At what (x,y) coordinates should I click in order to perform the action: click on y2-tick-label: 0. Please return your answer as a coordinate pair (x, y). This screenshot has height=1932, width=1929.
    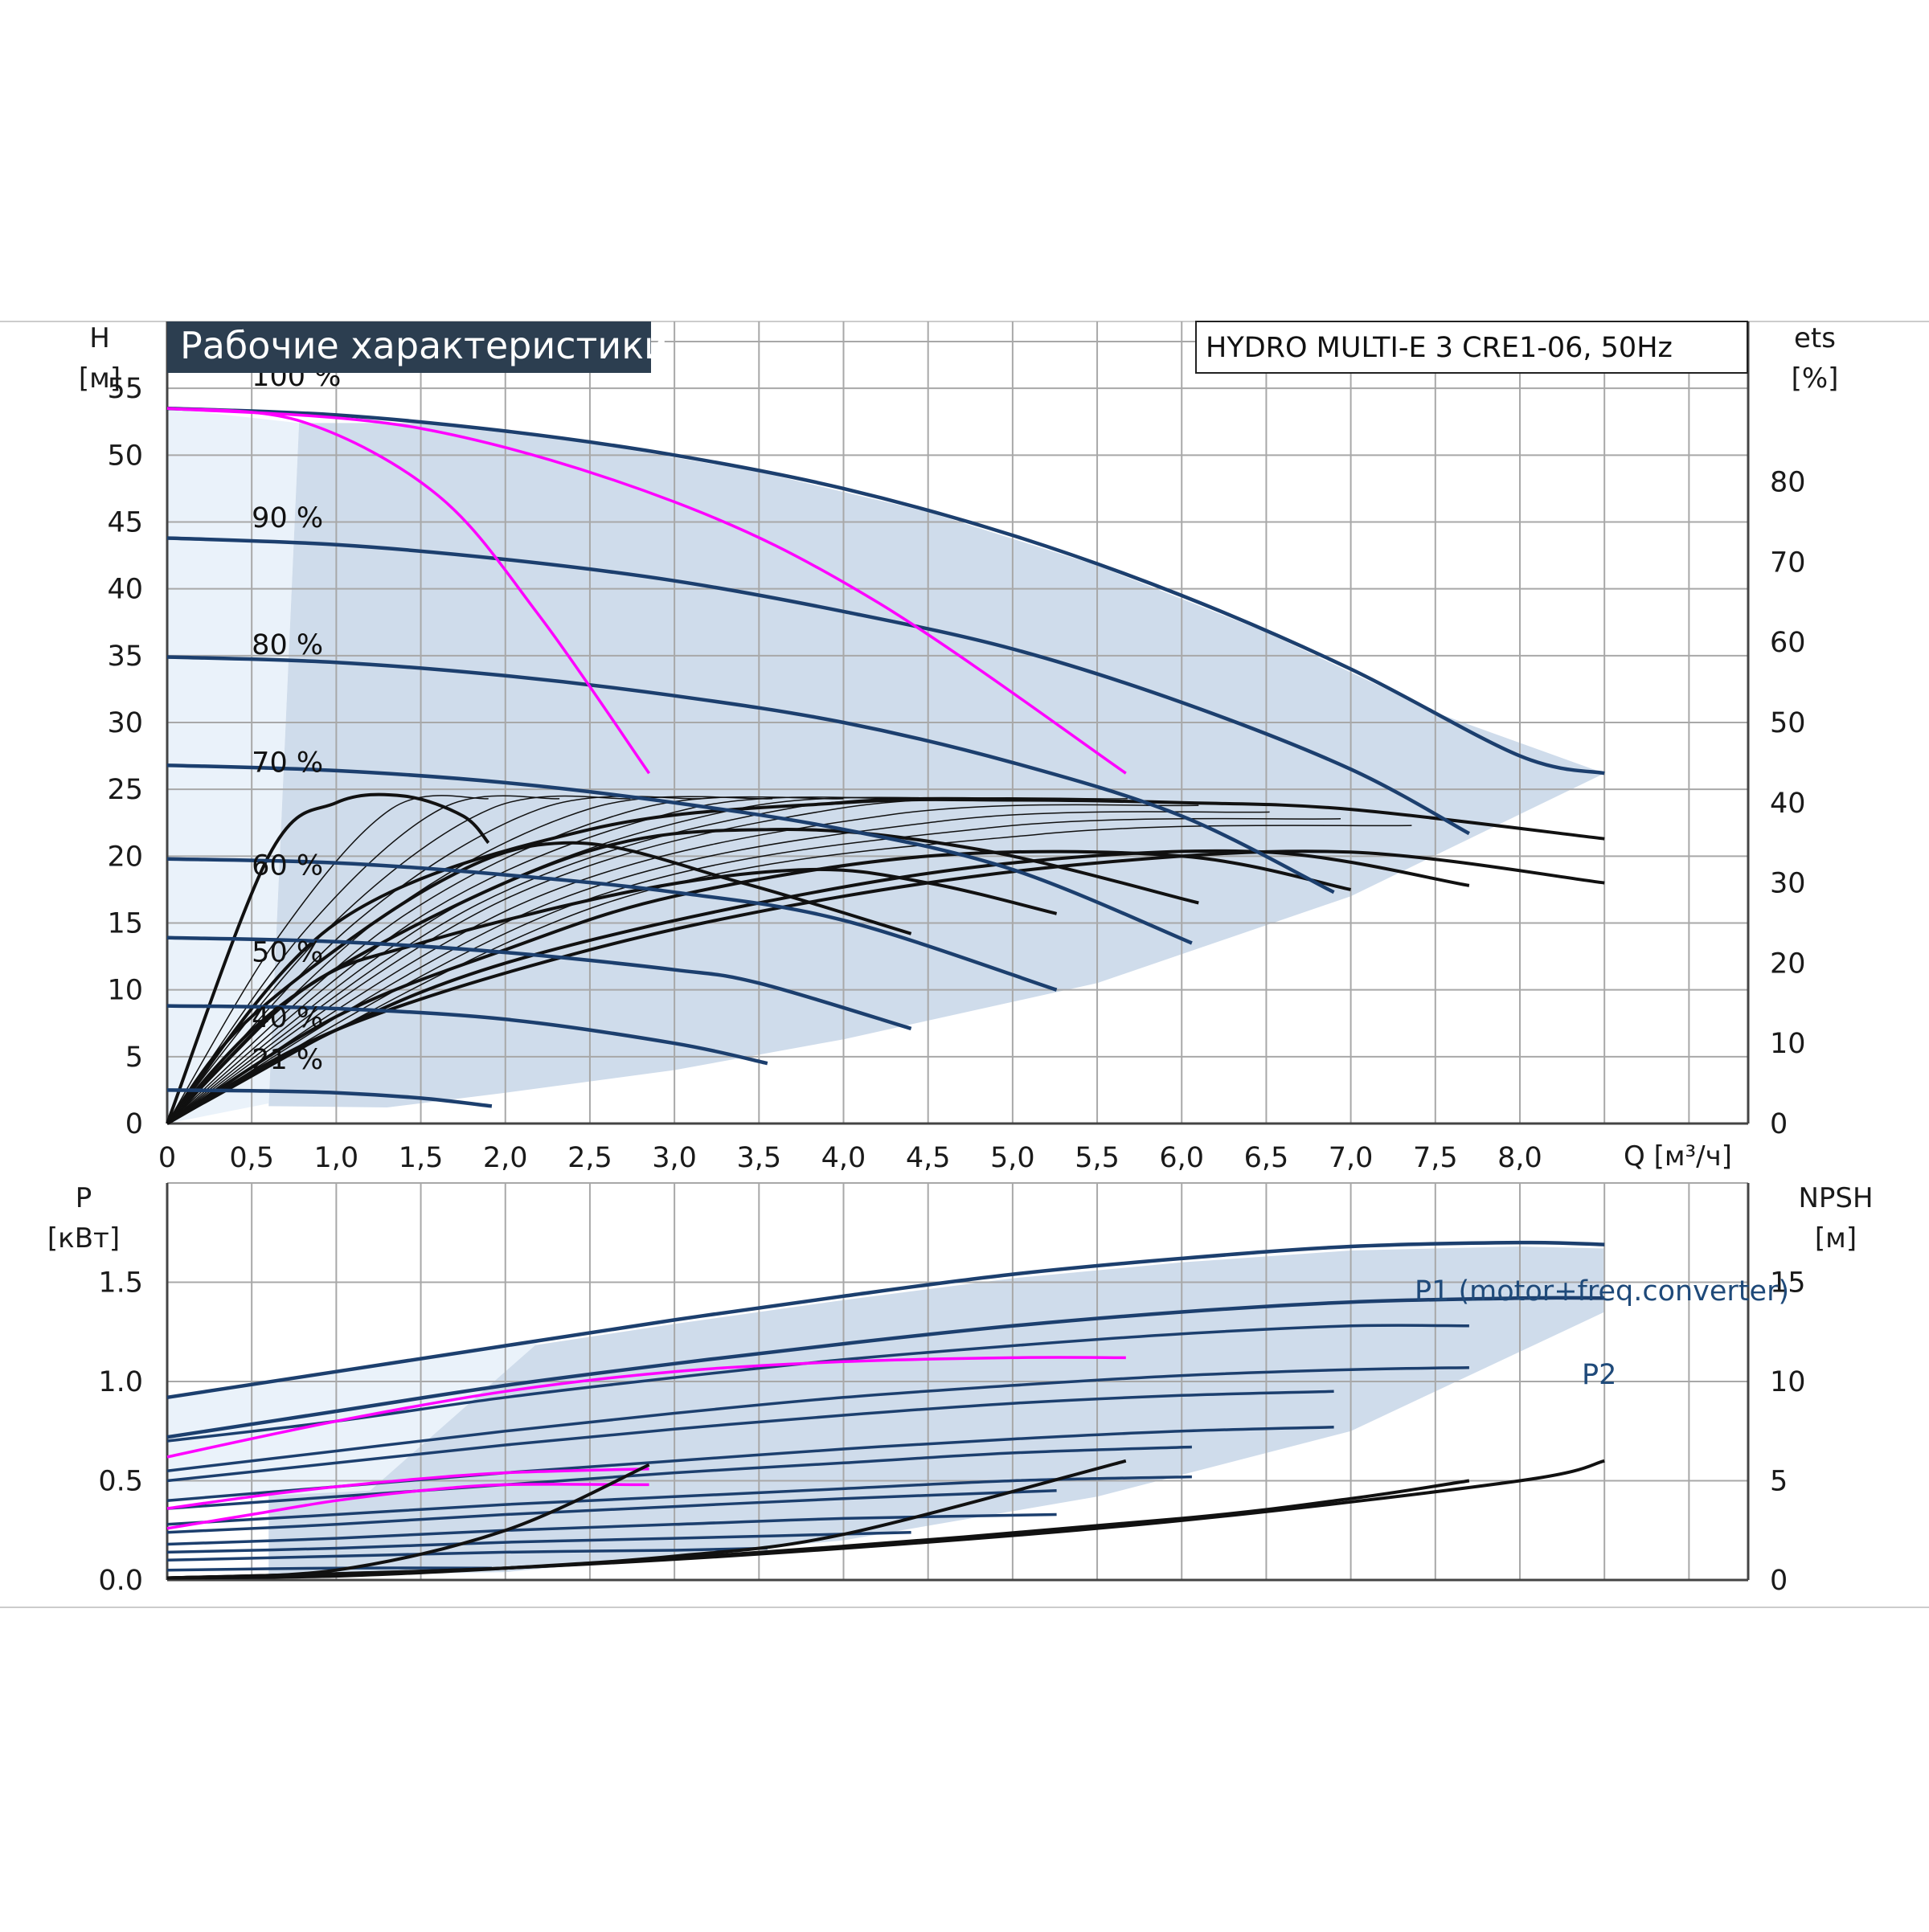
    Looking at the image, I should click on (1779, 1124).